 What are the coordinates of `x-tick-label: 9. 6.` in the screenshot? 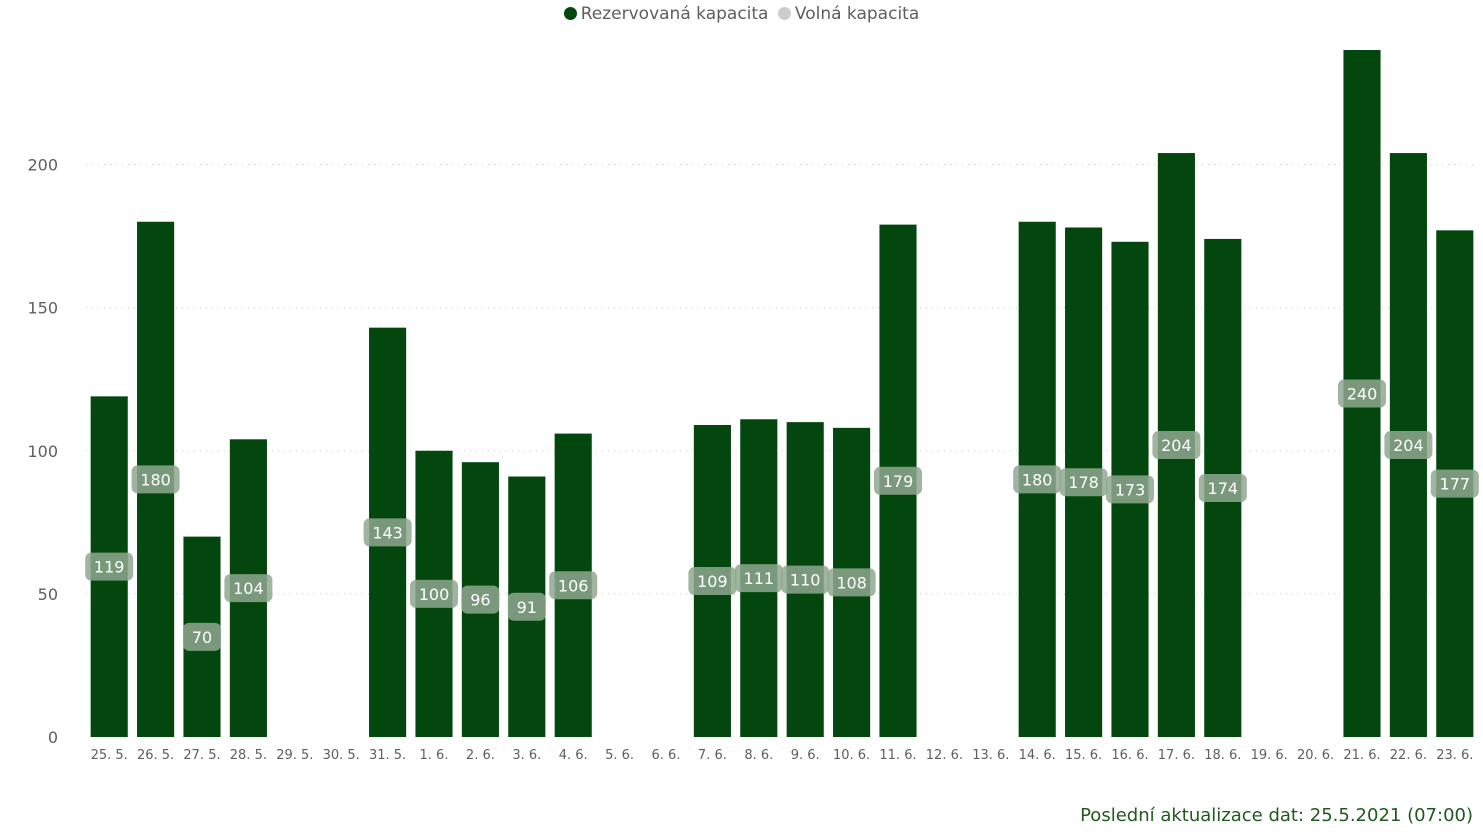 It's located at (805, 755).